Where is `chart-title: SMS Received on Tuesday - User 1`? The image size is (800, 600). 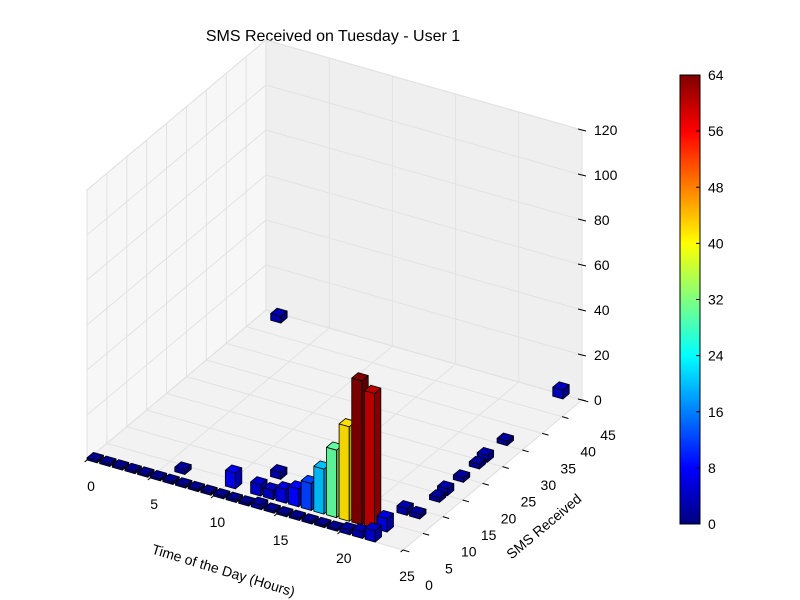 chart-title: SMS Received on Tuesday - User 1 is located at coordinates (333, 36).